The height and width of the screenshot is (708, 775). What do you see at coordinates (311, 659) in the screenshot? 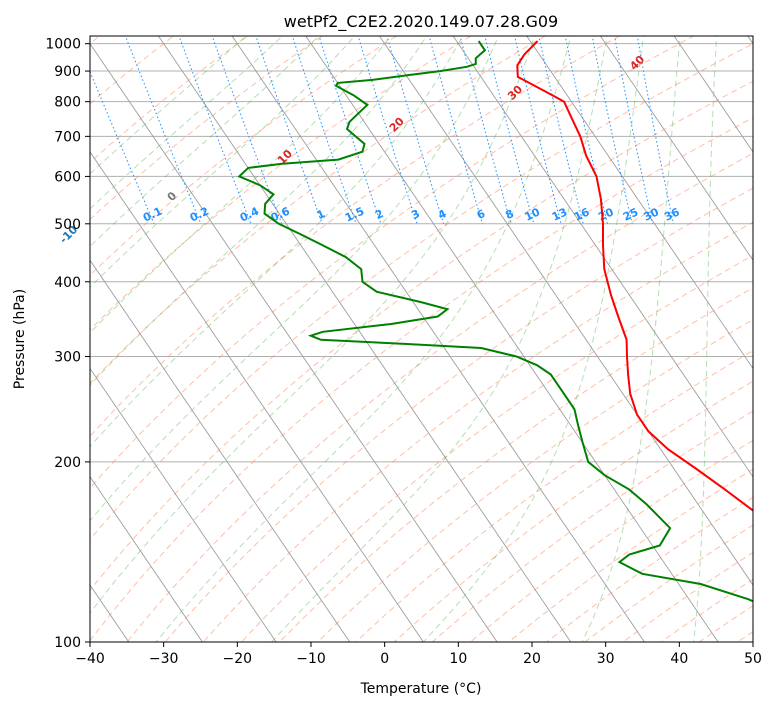
I see `x-tick-label: −10` at bounding box center [311, 659].